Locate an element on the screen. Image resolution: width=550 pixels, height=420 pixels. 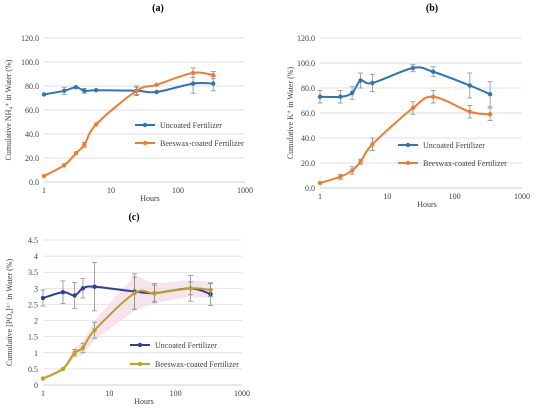
y-tick-label: 80.0 is located at coordinates (308, 88).